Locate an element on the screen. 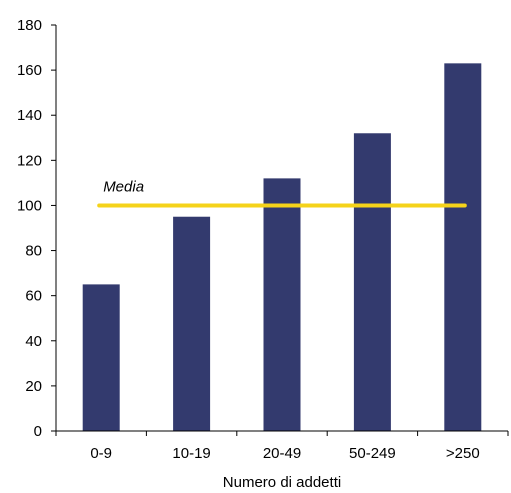 This screenshot has height=493, width=511. y-tick-label: 100 is located at coordinates (29, 205).